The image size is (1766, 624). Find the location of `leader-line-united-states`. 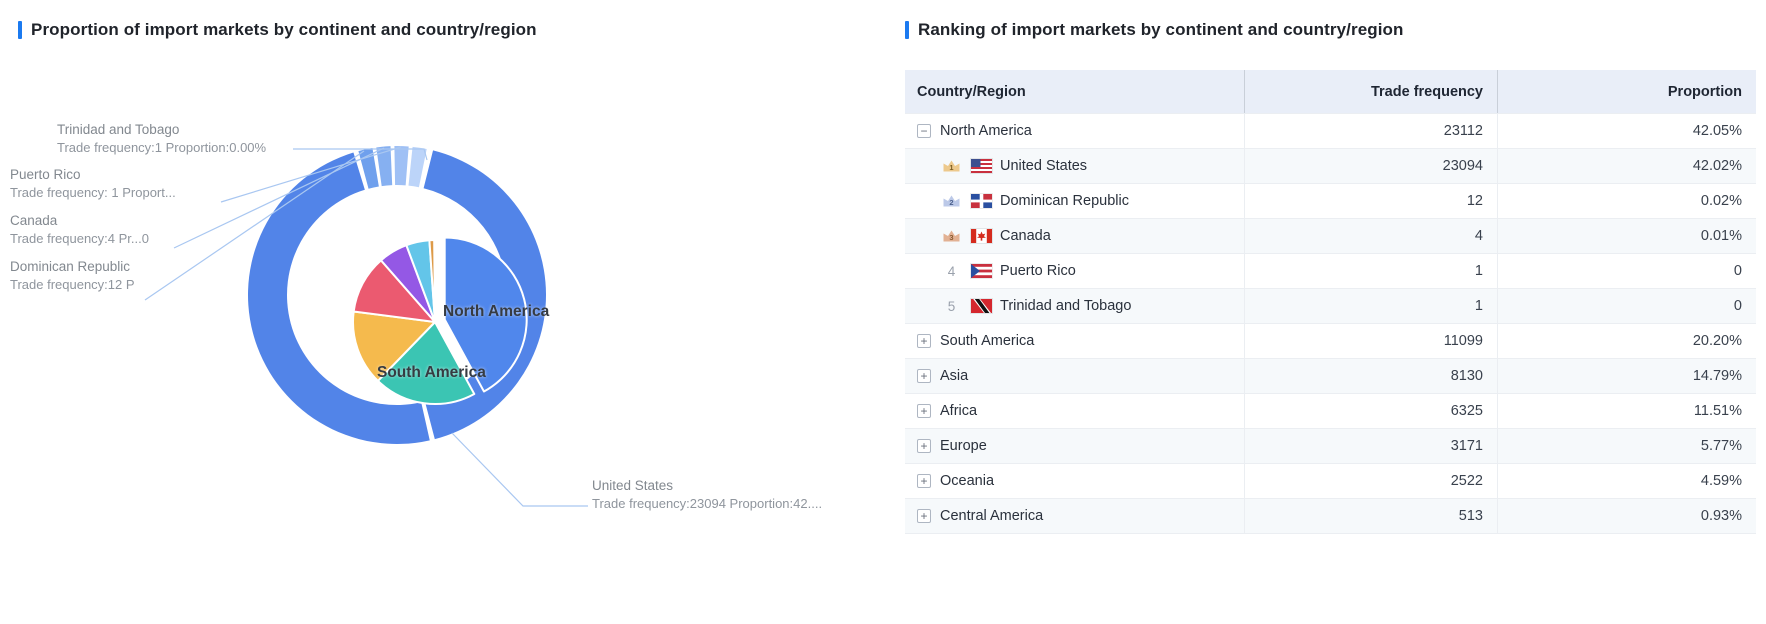

leader-line-united-states is located at coordinates (519, 469).